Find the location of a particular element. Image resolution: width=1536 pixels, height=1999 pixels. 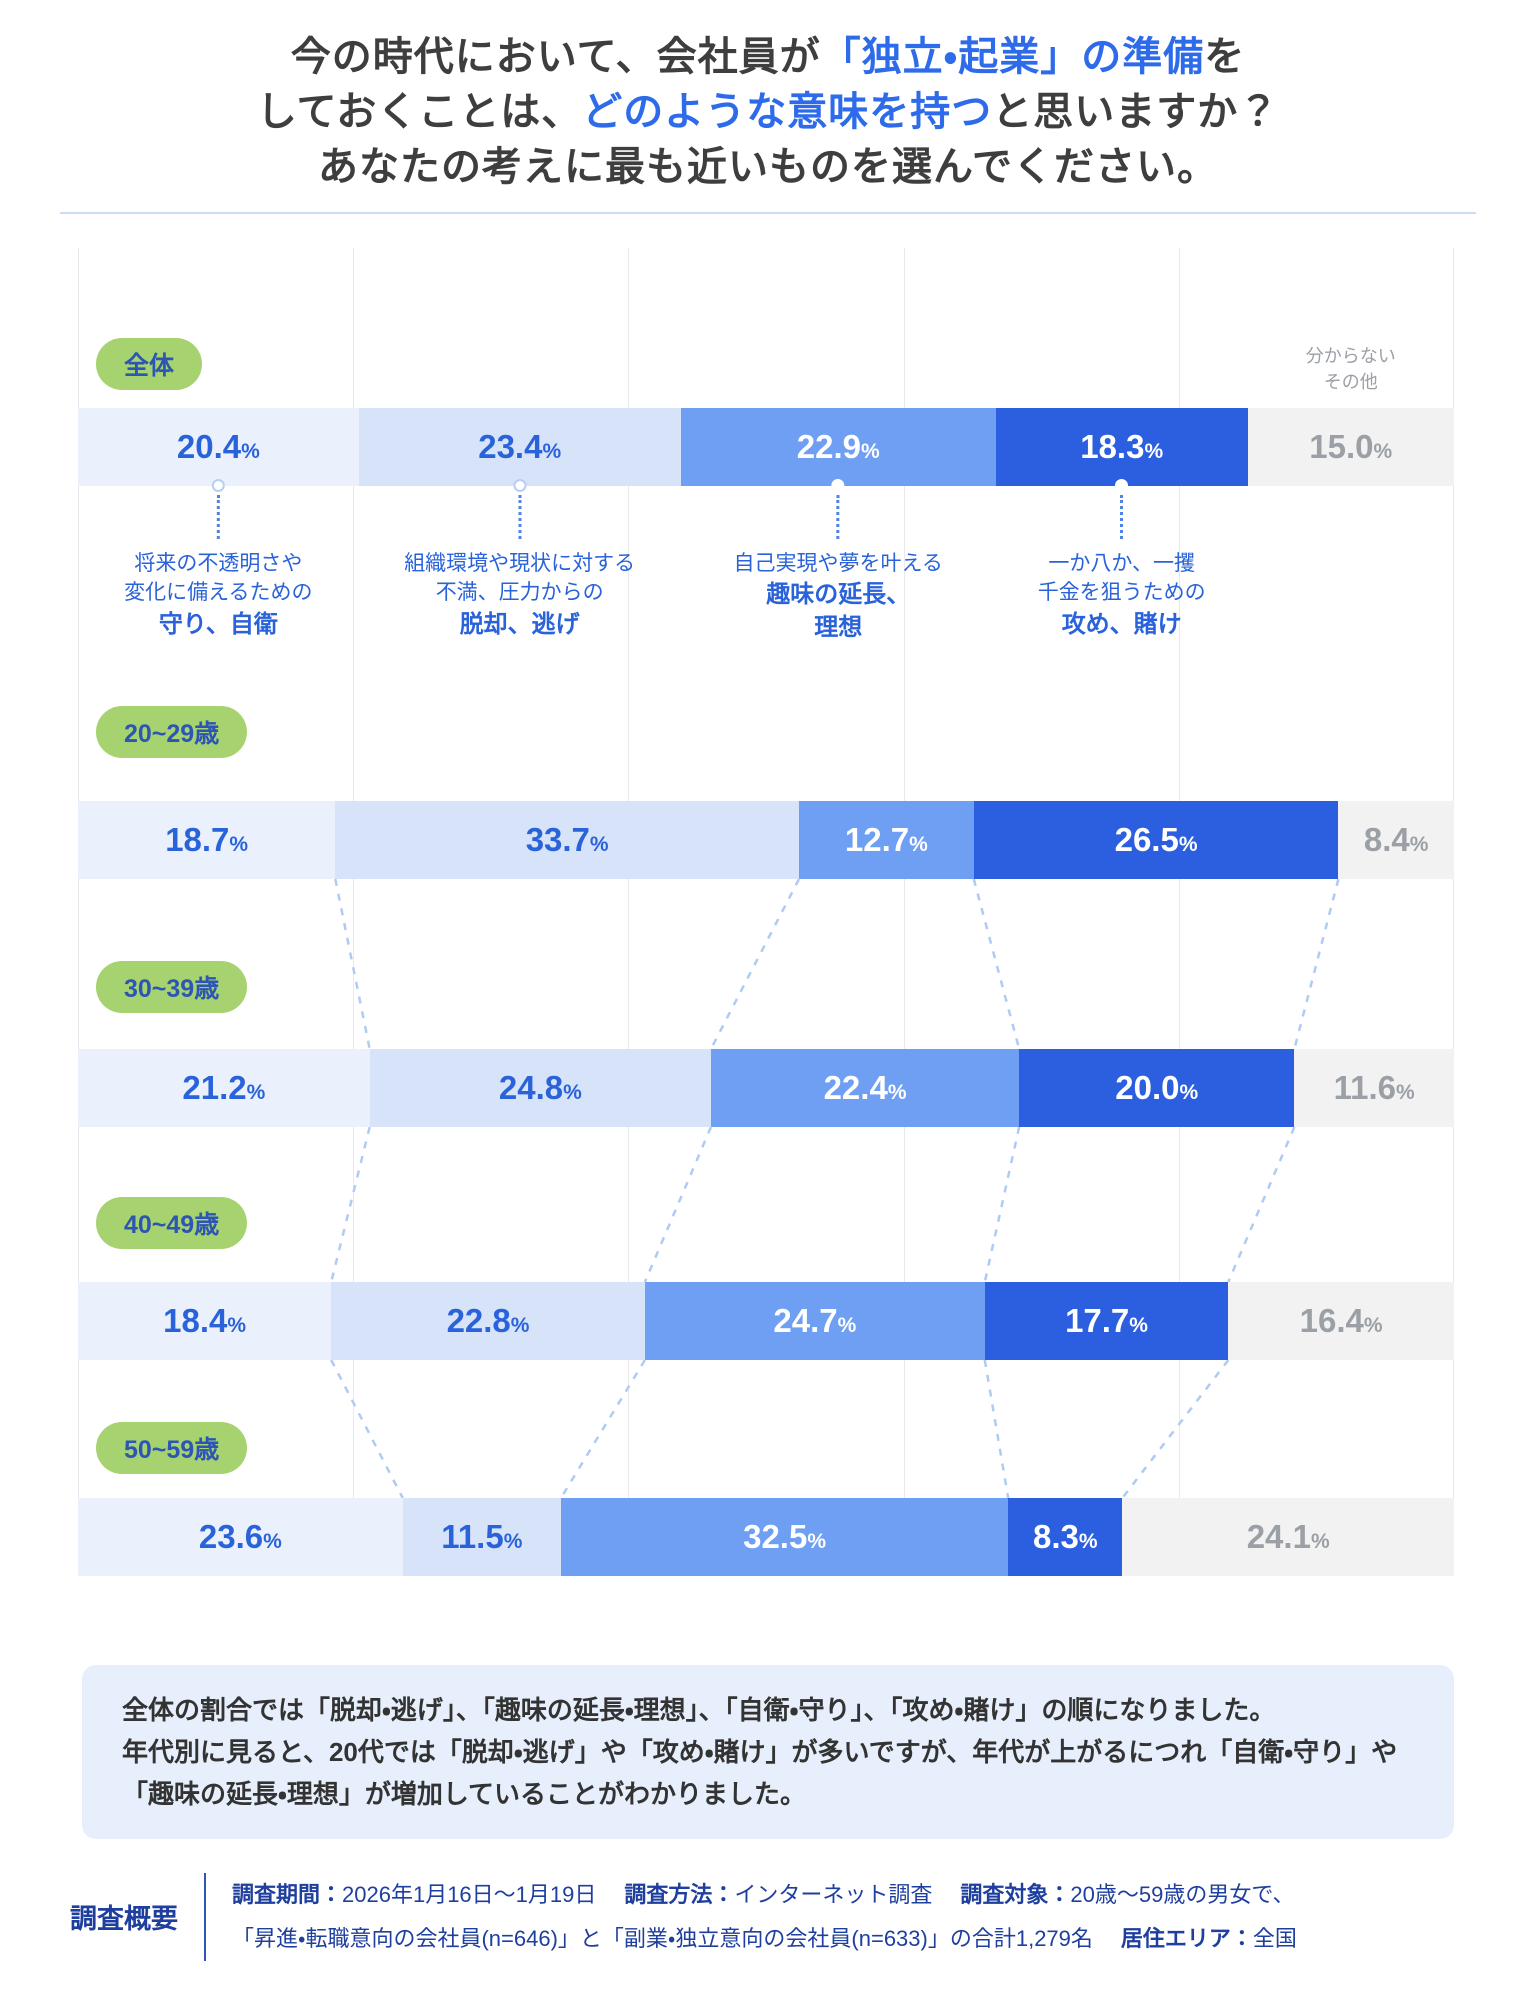

title-line-1: 今の時代において、会社員が「独立・起業」の準備を is located at coordinates (768, 57).